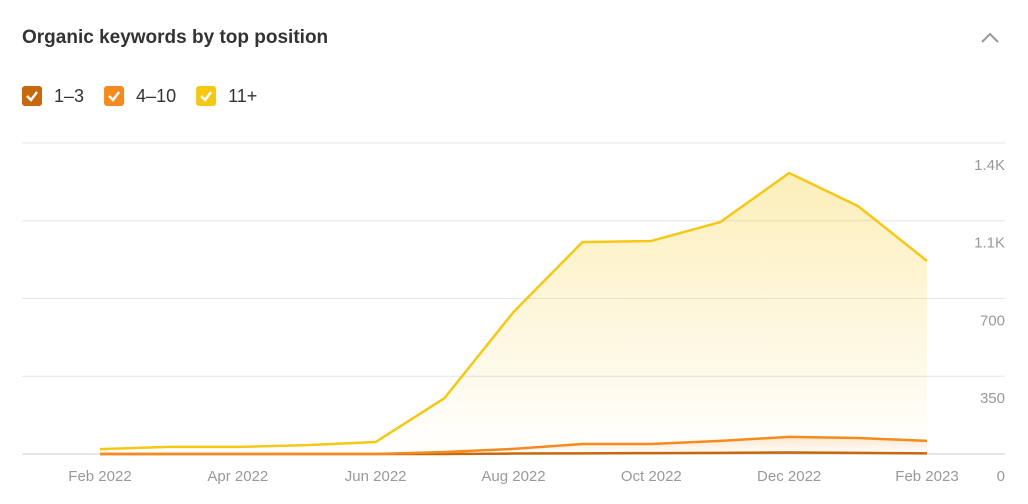 The width and height of the screenshot is (1028, 504). What do you see at coordinates (226, 96) in the screenshot?
I see `legend-item: 11+` at bounding box center [226, 96].